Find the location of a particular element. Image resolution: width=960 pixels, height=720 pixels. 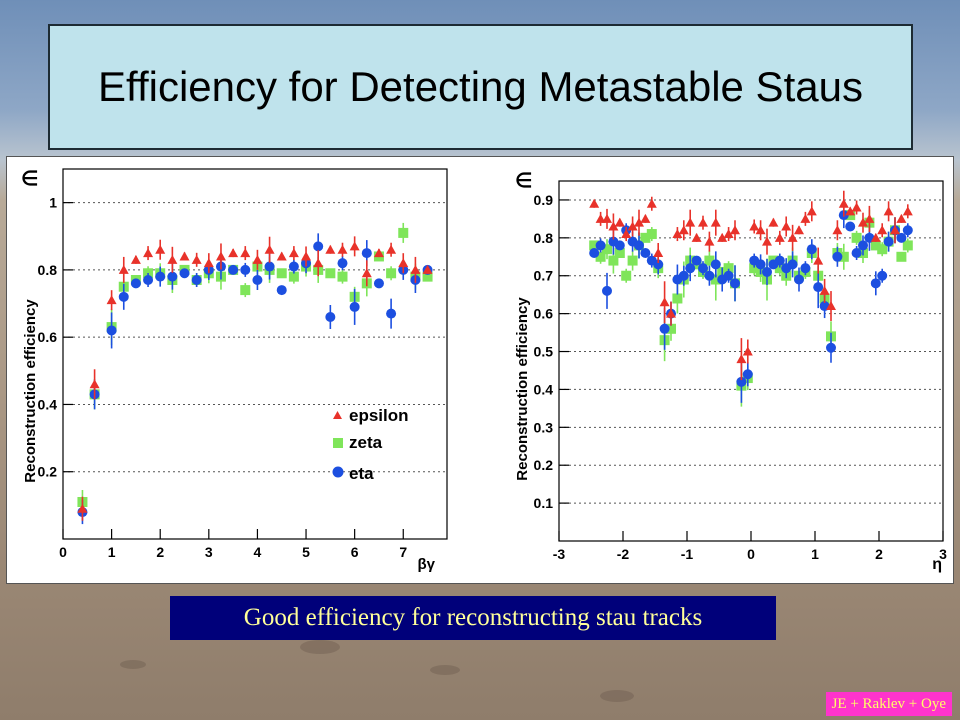

y-tick-label: 0.5 is located at coordinates (544, 352).